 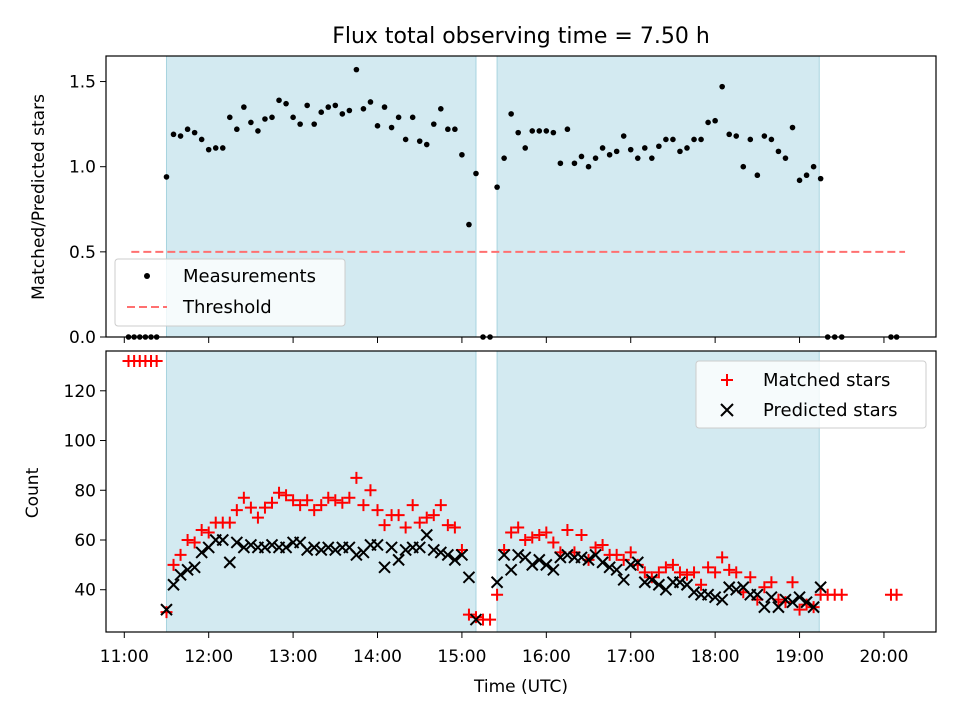 What do you see at coordinates (799, 657) in the screenshot?
I see `x-tick-label: 19:00` at bounding box center [799, 657].